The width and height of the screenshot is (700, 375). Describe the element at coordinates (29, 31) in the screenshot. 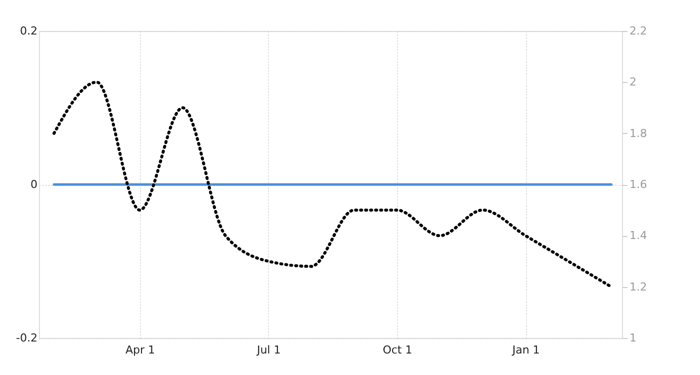

I see `y-tick-label: 0.2` at that location.